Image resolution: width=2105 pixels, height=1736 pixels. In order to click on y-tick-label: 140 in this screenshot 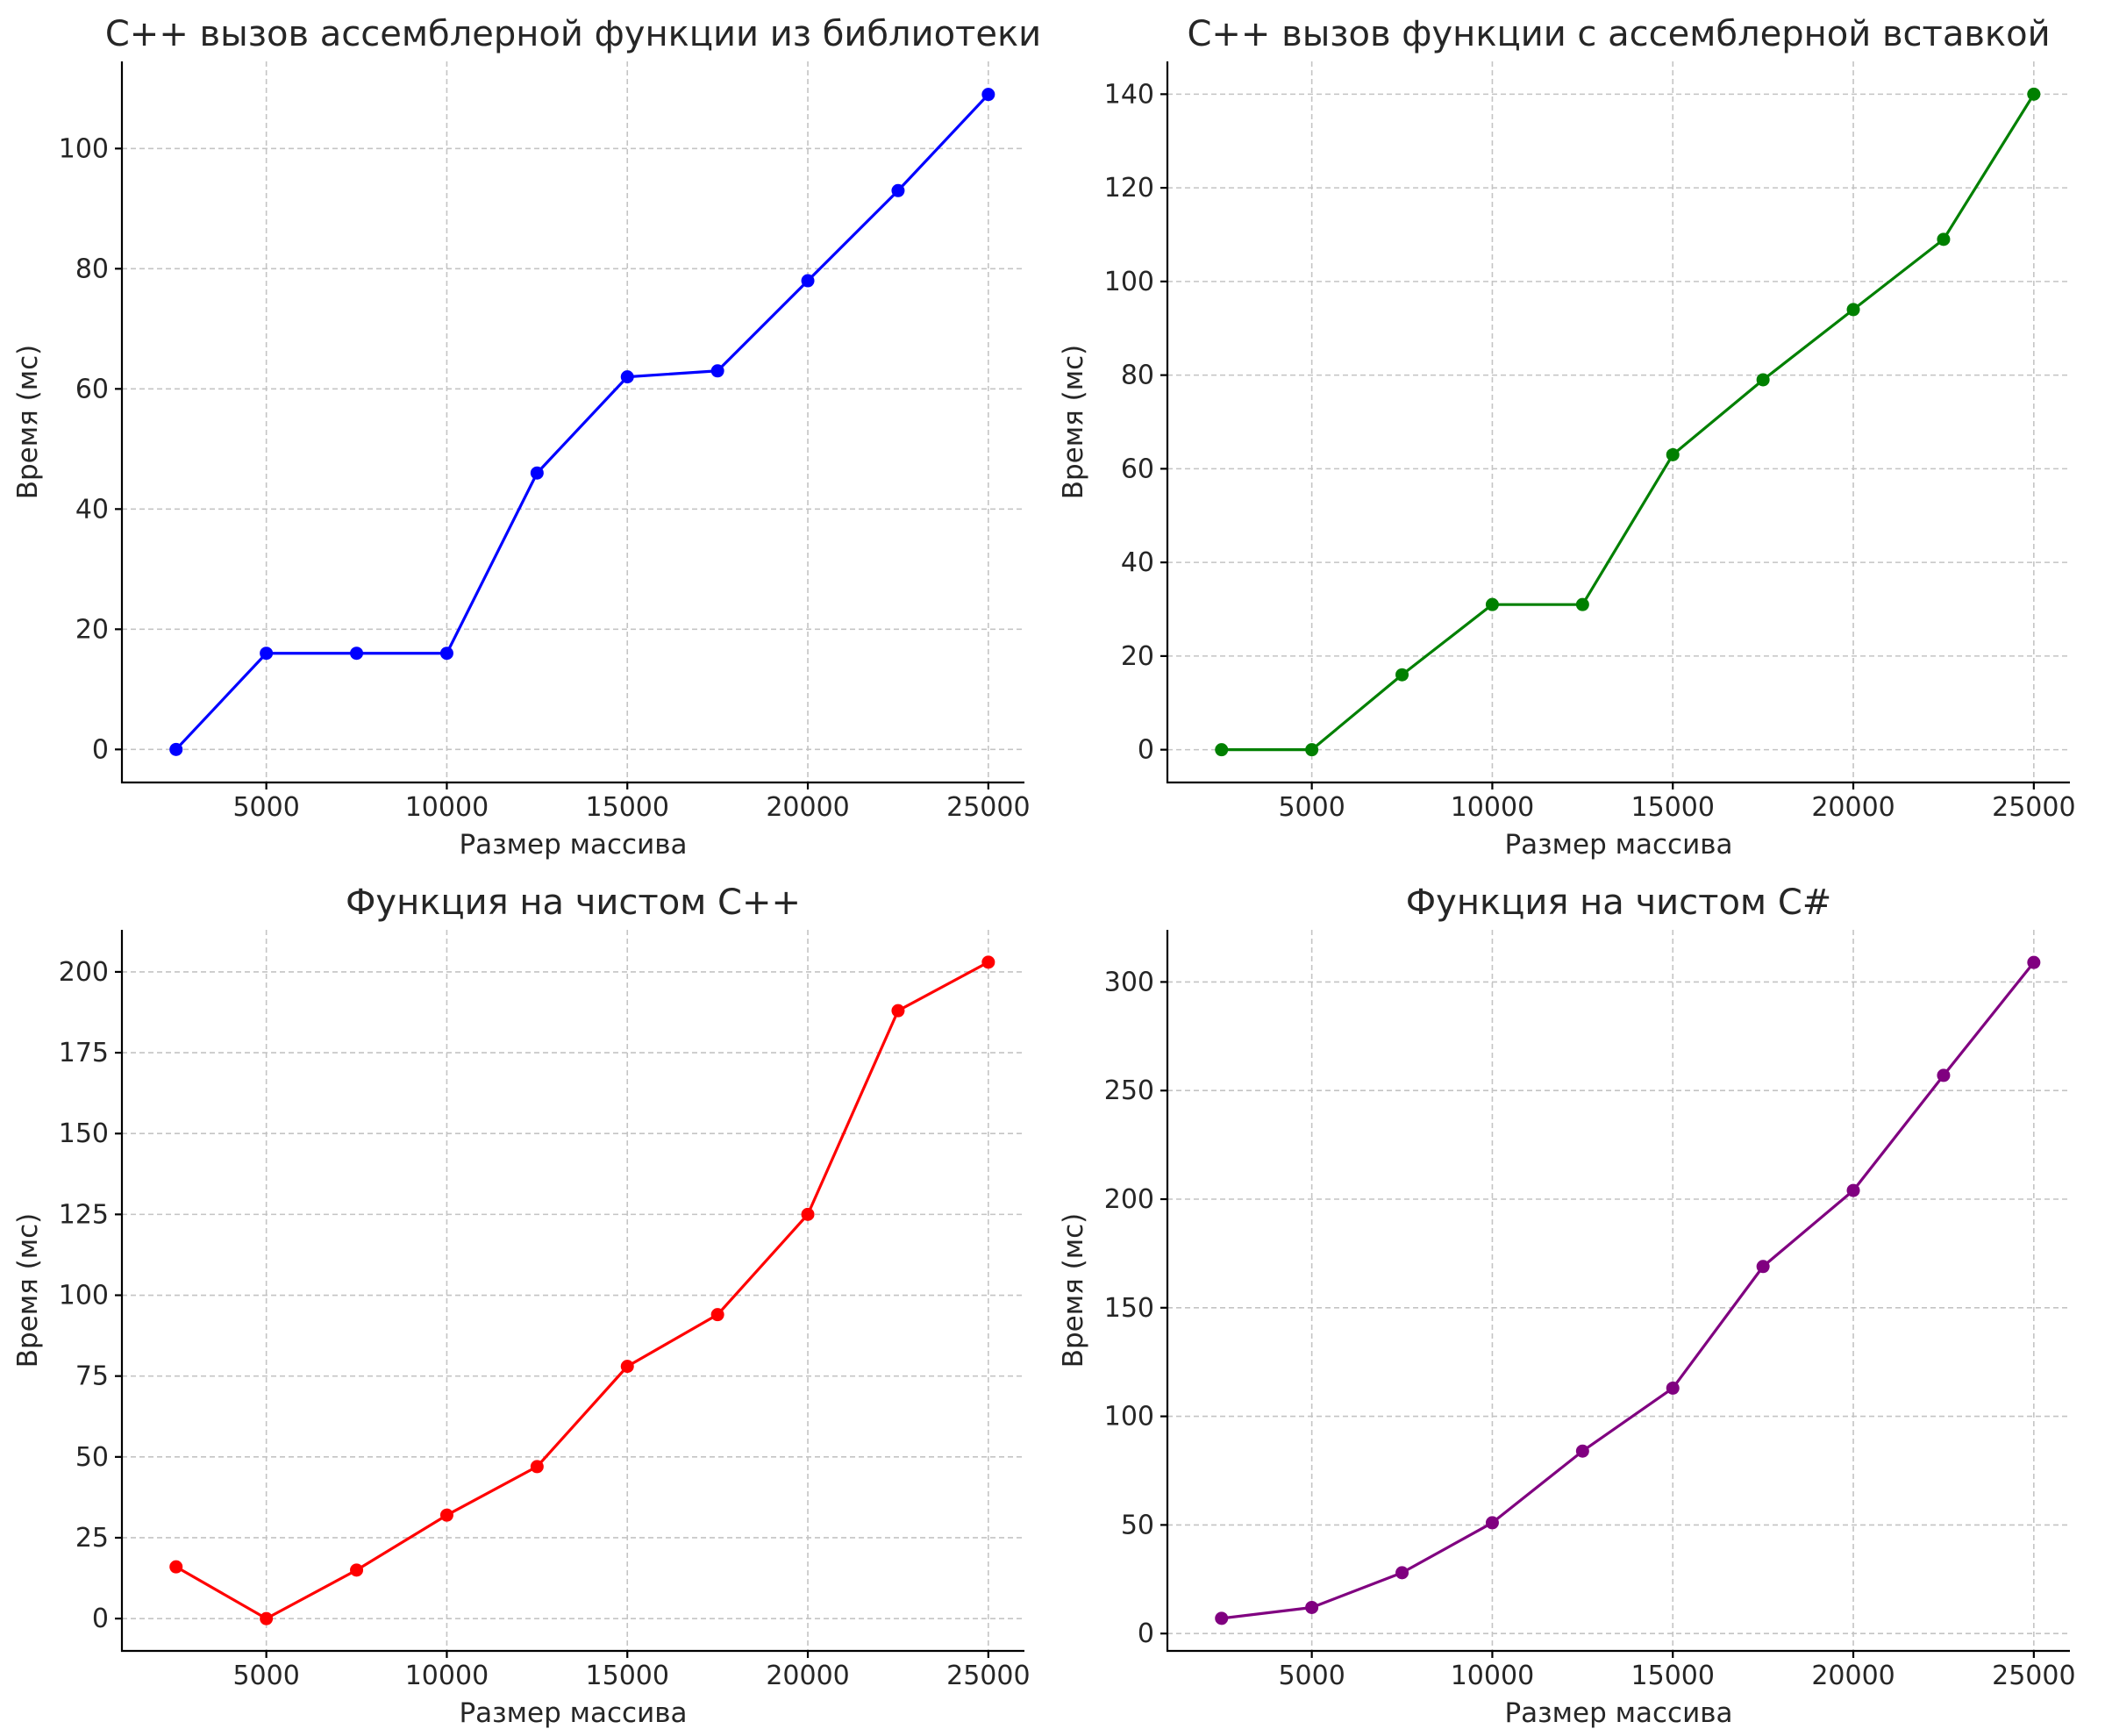, I will do `click(1129, 94)`.